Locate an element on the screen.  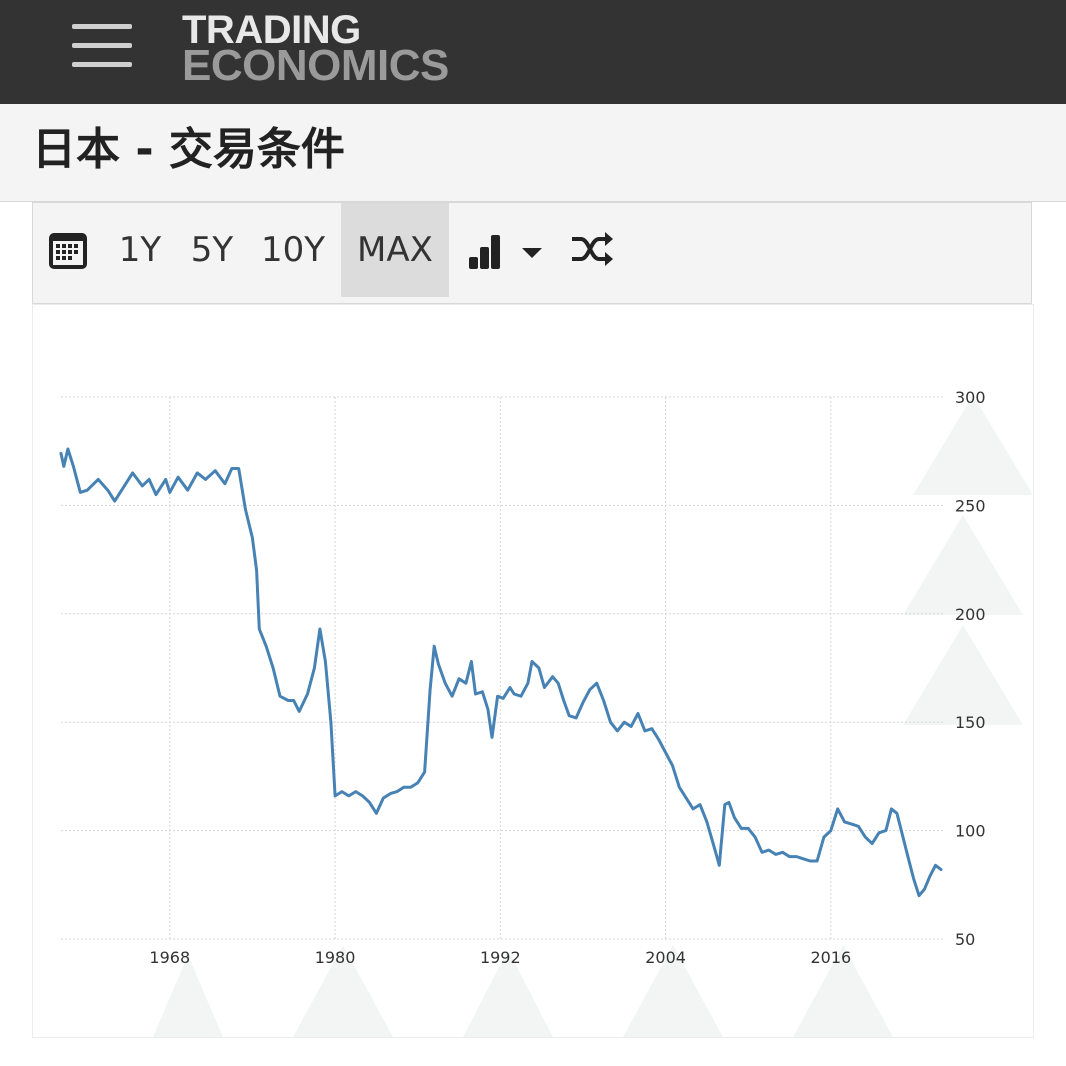
top-bar: TRADING ECONOMICS is located at coordinates (533, 52).